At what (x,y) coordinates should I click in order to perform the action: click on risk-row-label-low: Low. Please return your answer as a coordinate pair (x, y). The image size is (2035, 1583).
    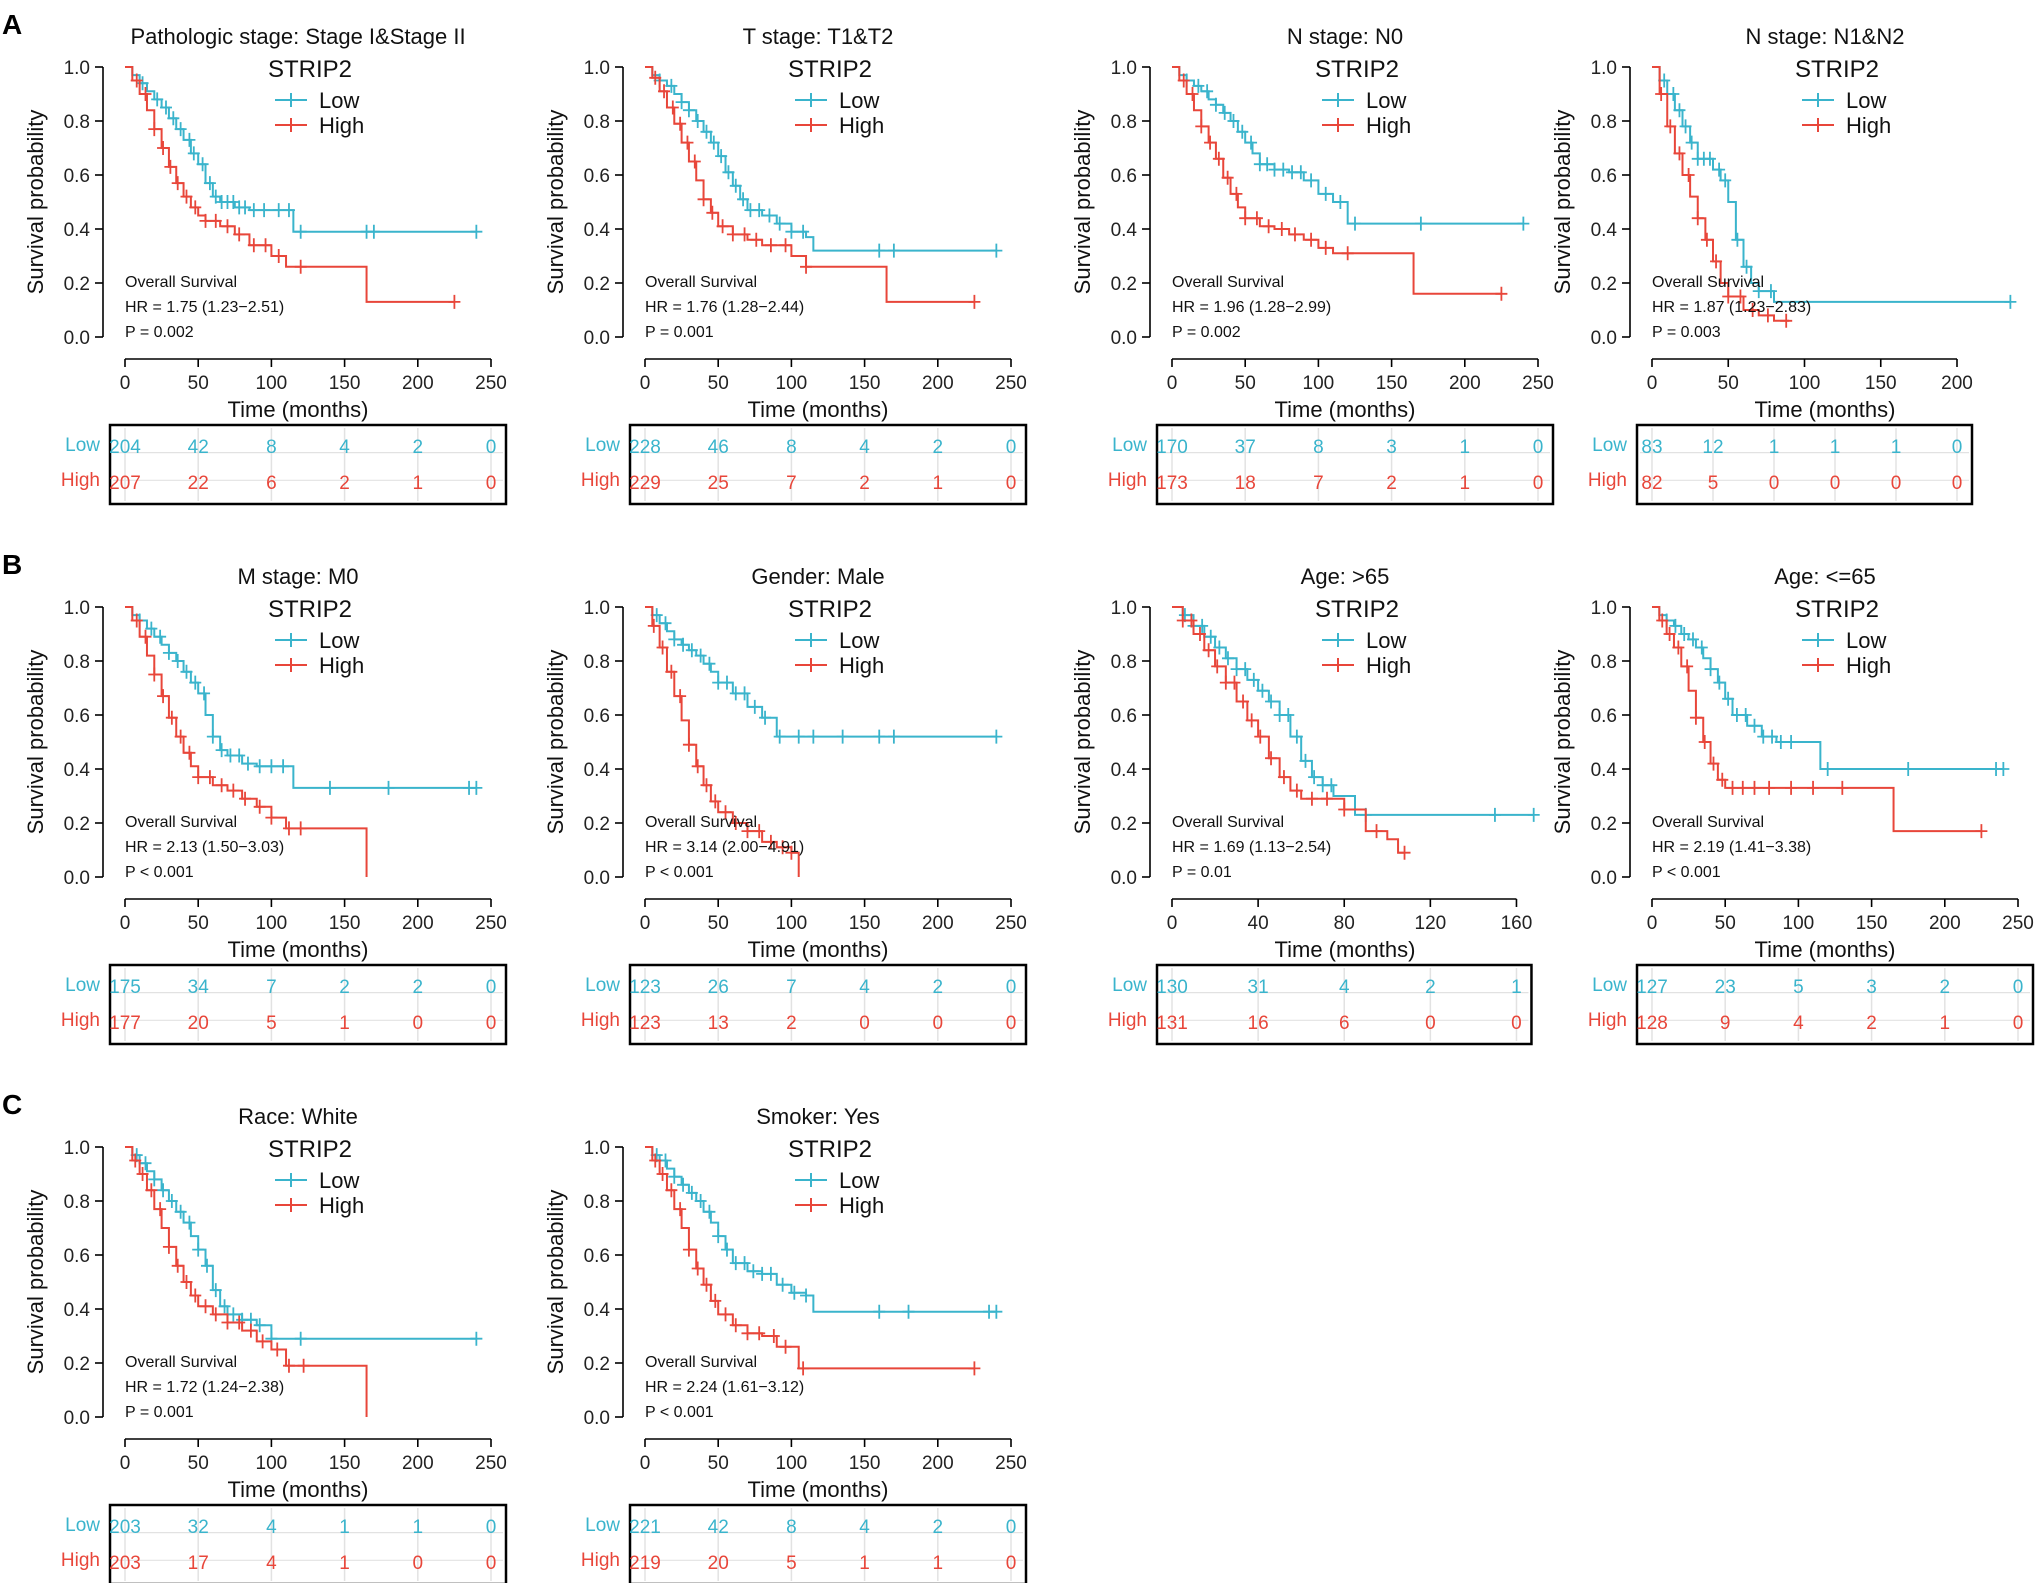
    Looking at the image, I should click on (82, 1525).